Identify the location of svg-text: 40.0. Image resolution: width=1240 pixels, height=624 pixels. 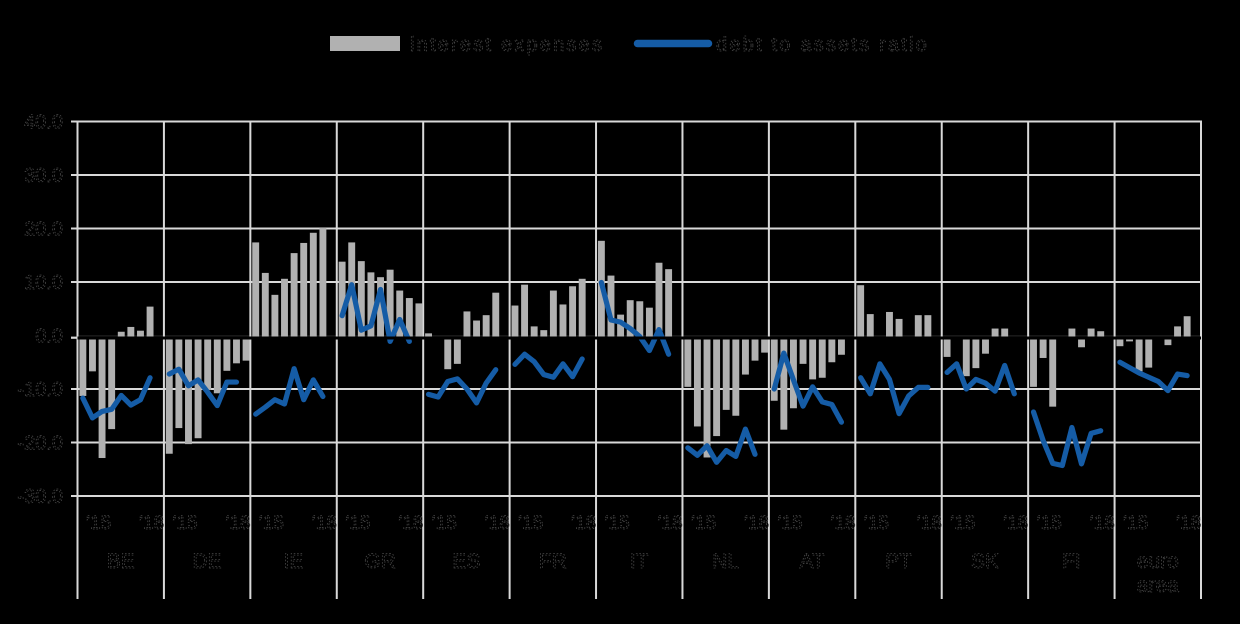
(43, 123).